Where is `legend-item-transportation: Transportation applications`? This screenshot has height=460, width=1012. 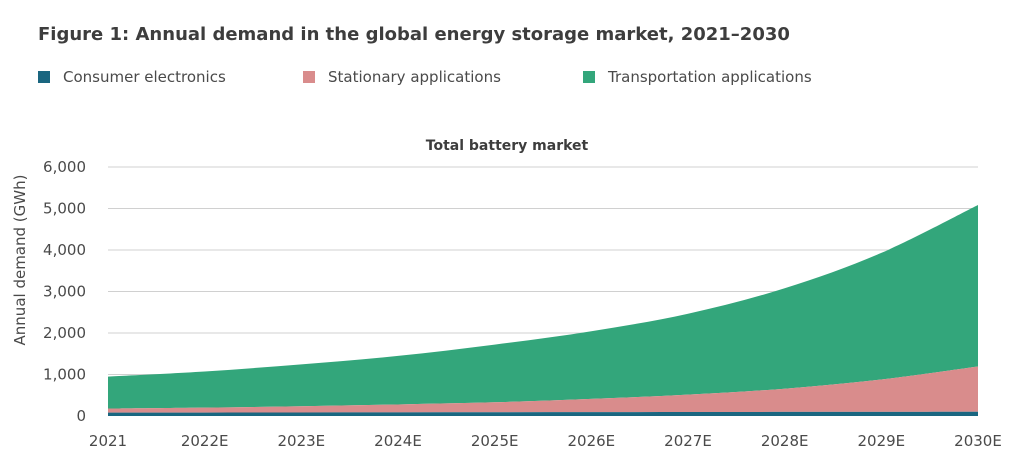 legend-item-transportation: Transportation applications is located at coordinates (697, 77).